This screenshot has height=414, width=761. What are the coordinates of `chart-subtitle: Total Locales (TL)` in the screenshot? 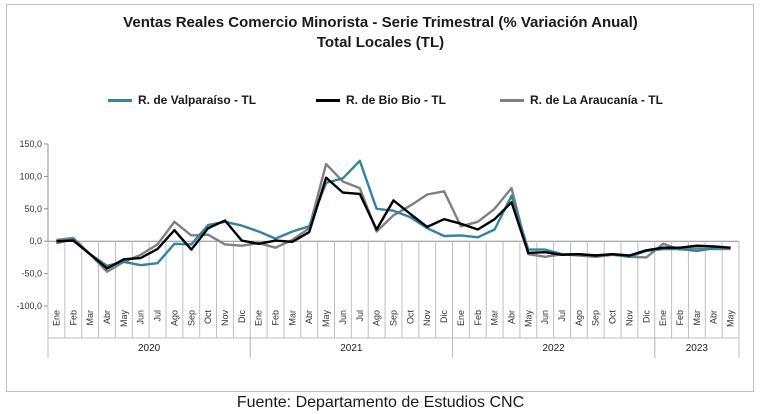 It's located at (380, 42).